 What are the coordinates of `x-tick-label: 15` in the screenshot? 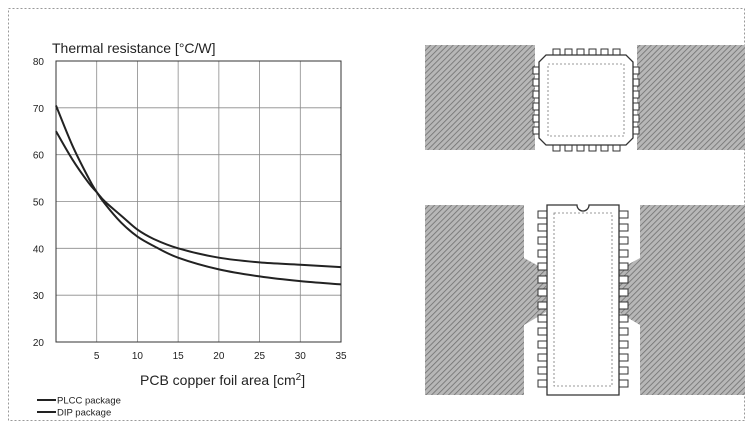 It's located at (179, 356).